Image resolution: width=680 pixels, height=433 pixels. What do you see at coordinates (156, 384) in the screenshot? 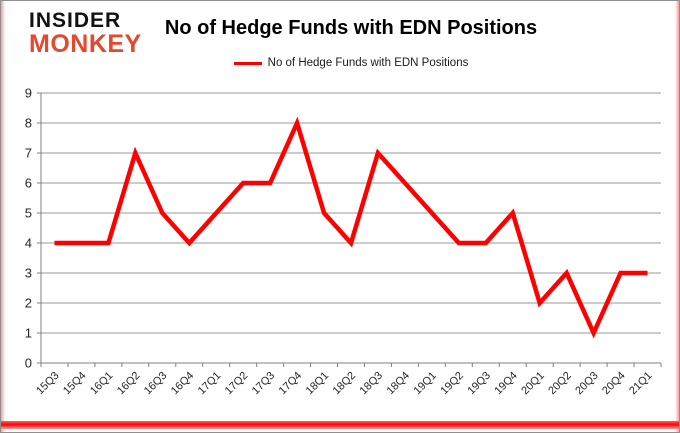
I see `svg-text: 16Q3` at bounding box center [156, 384].